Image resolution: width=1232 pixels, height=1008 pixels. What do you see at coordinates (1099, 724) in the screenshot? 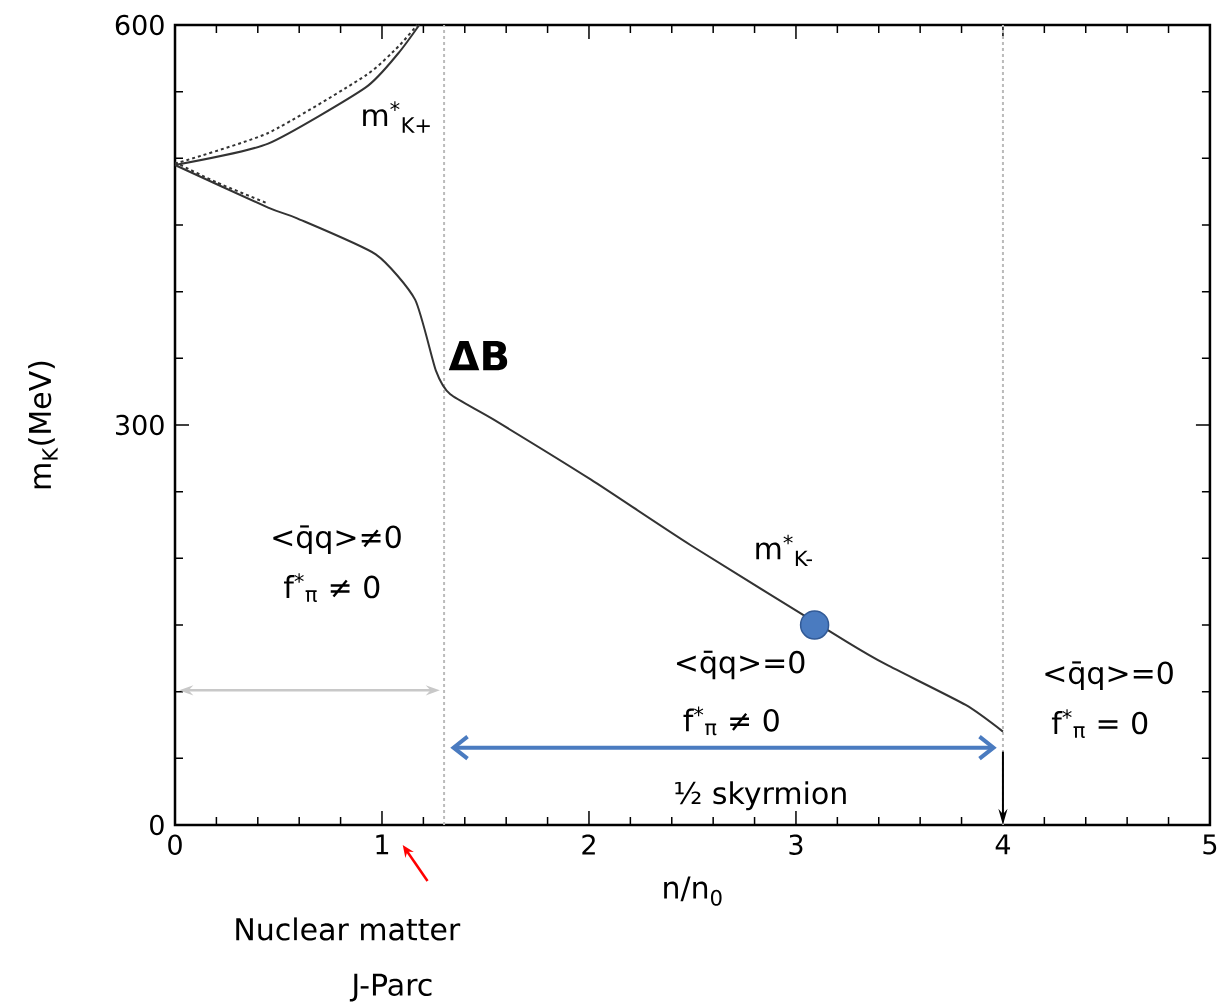
I see `annotation: f$^{*}$$_{π}$ = 0` at bounding box center [1099, 724].